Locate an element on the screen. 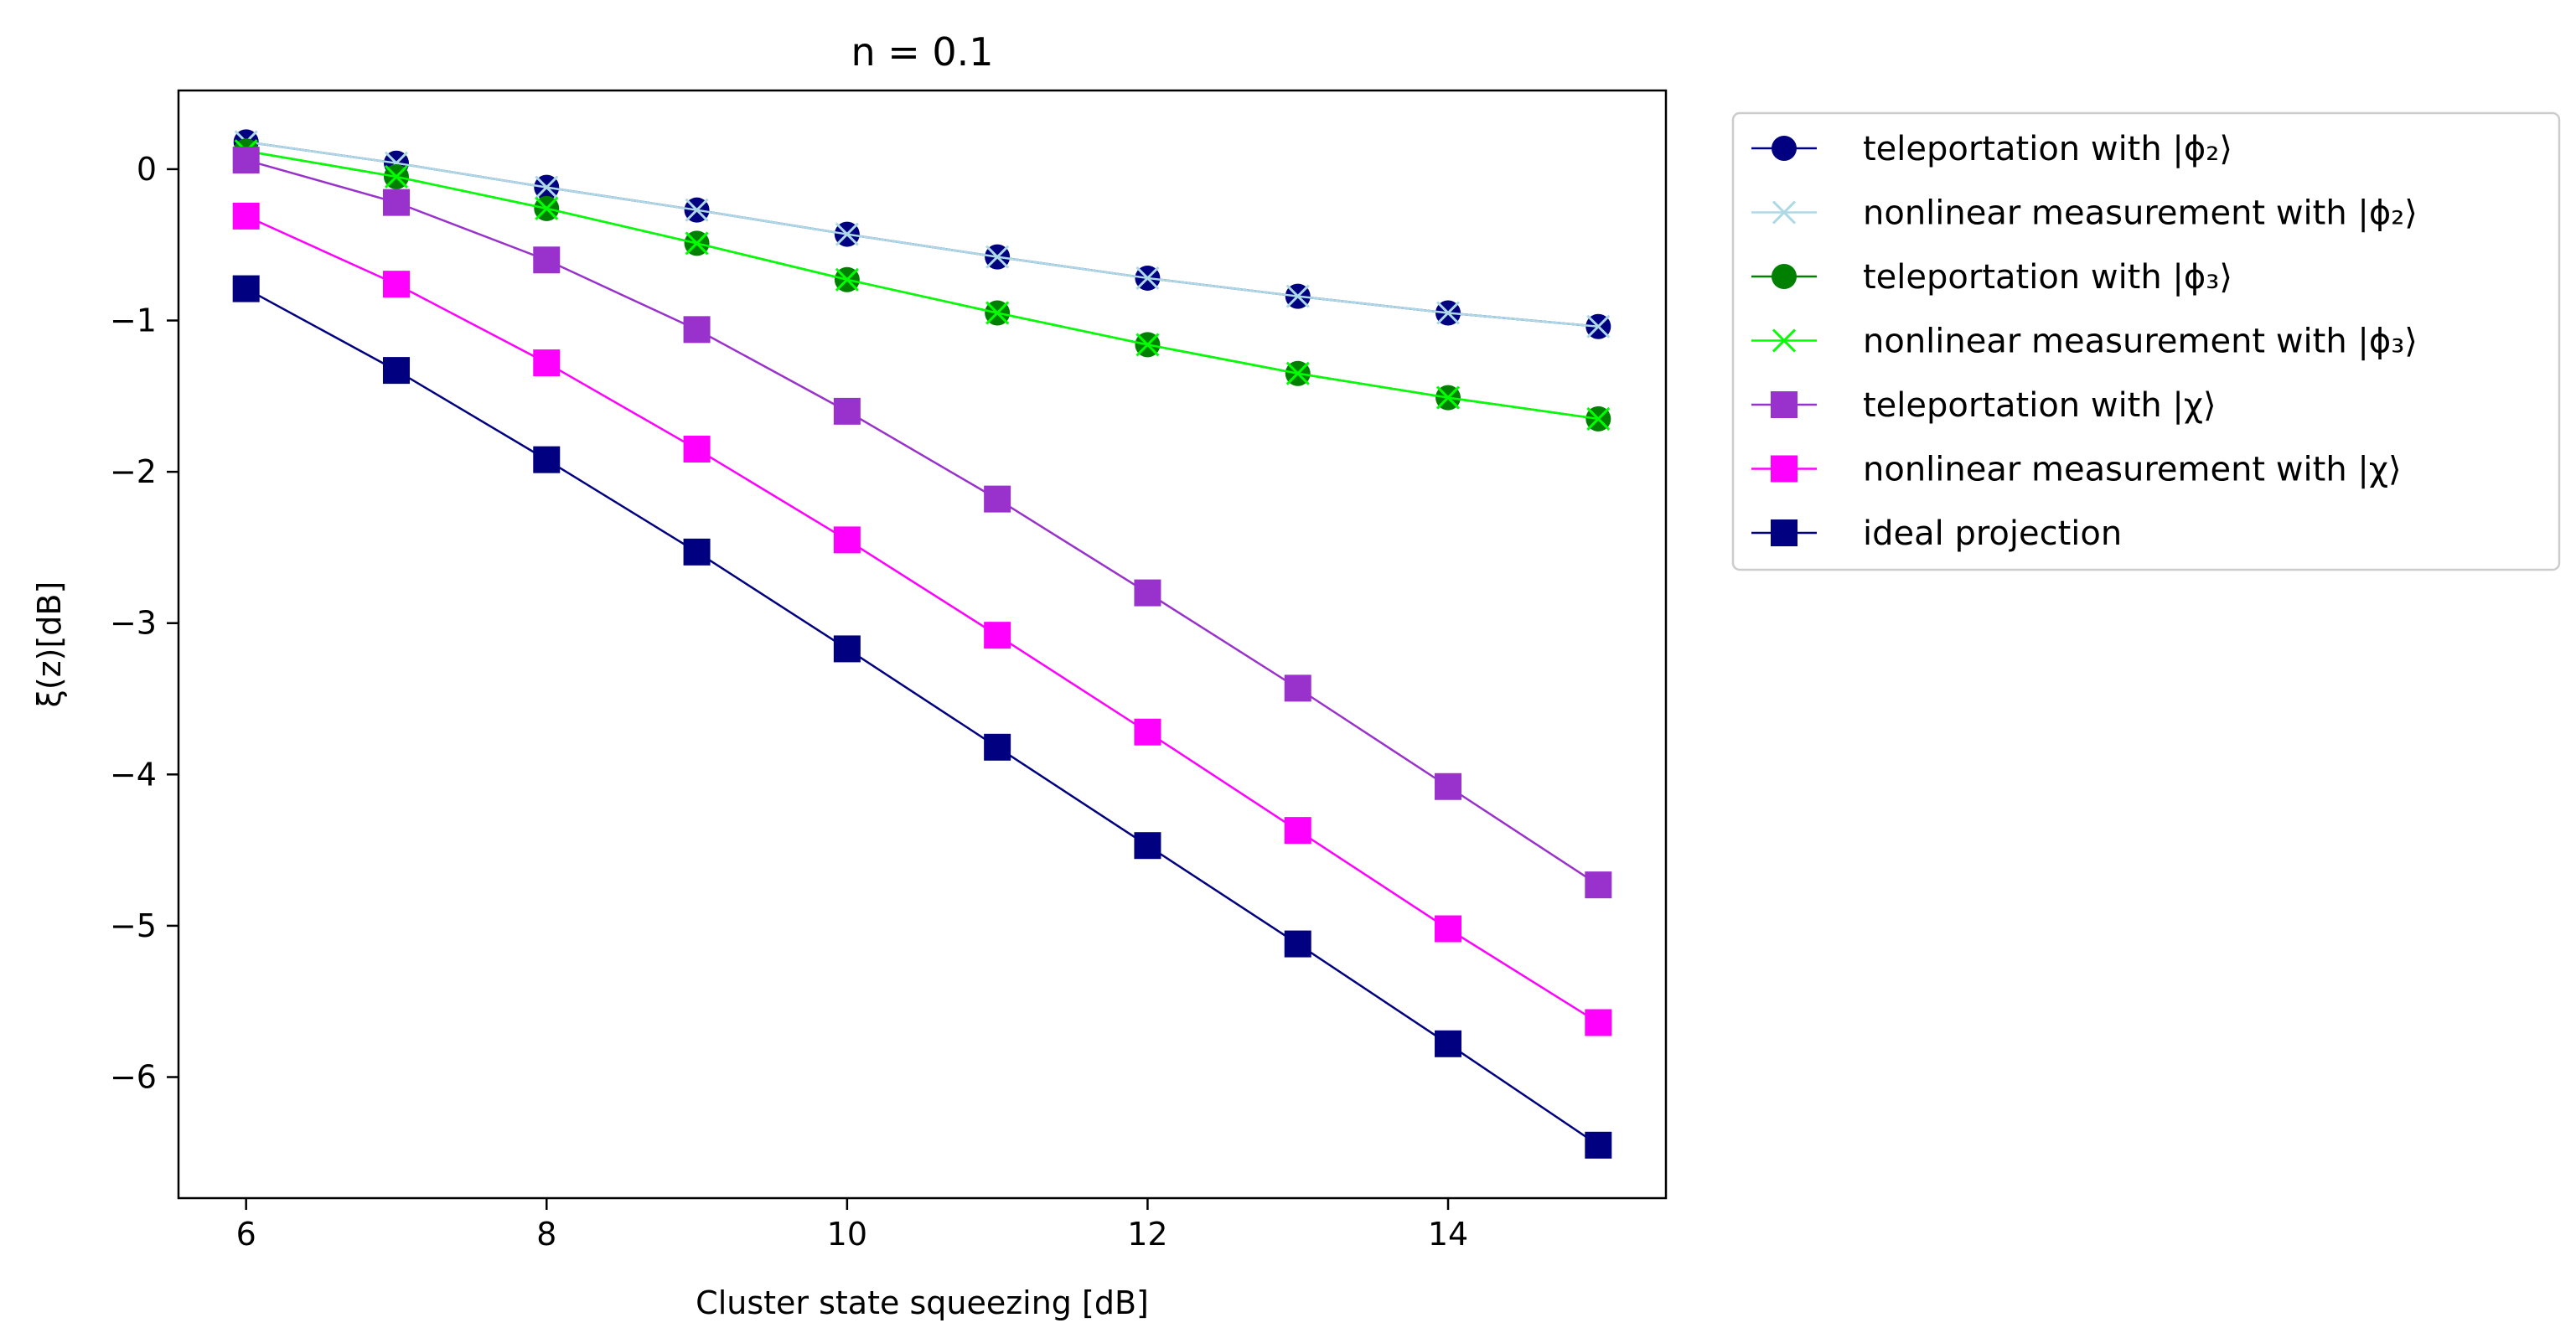 The height and width of the screenshot is (1328, 2576). series-2-line is located at coordinates (922, 235).